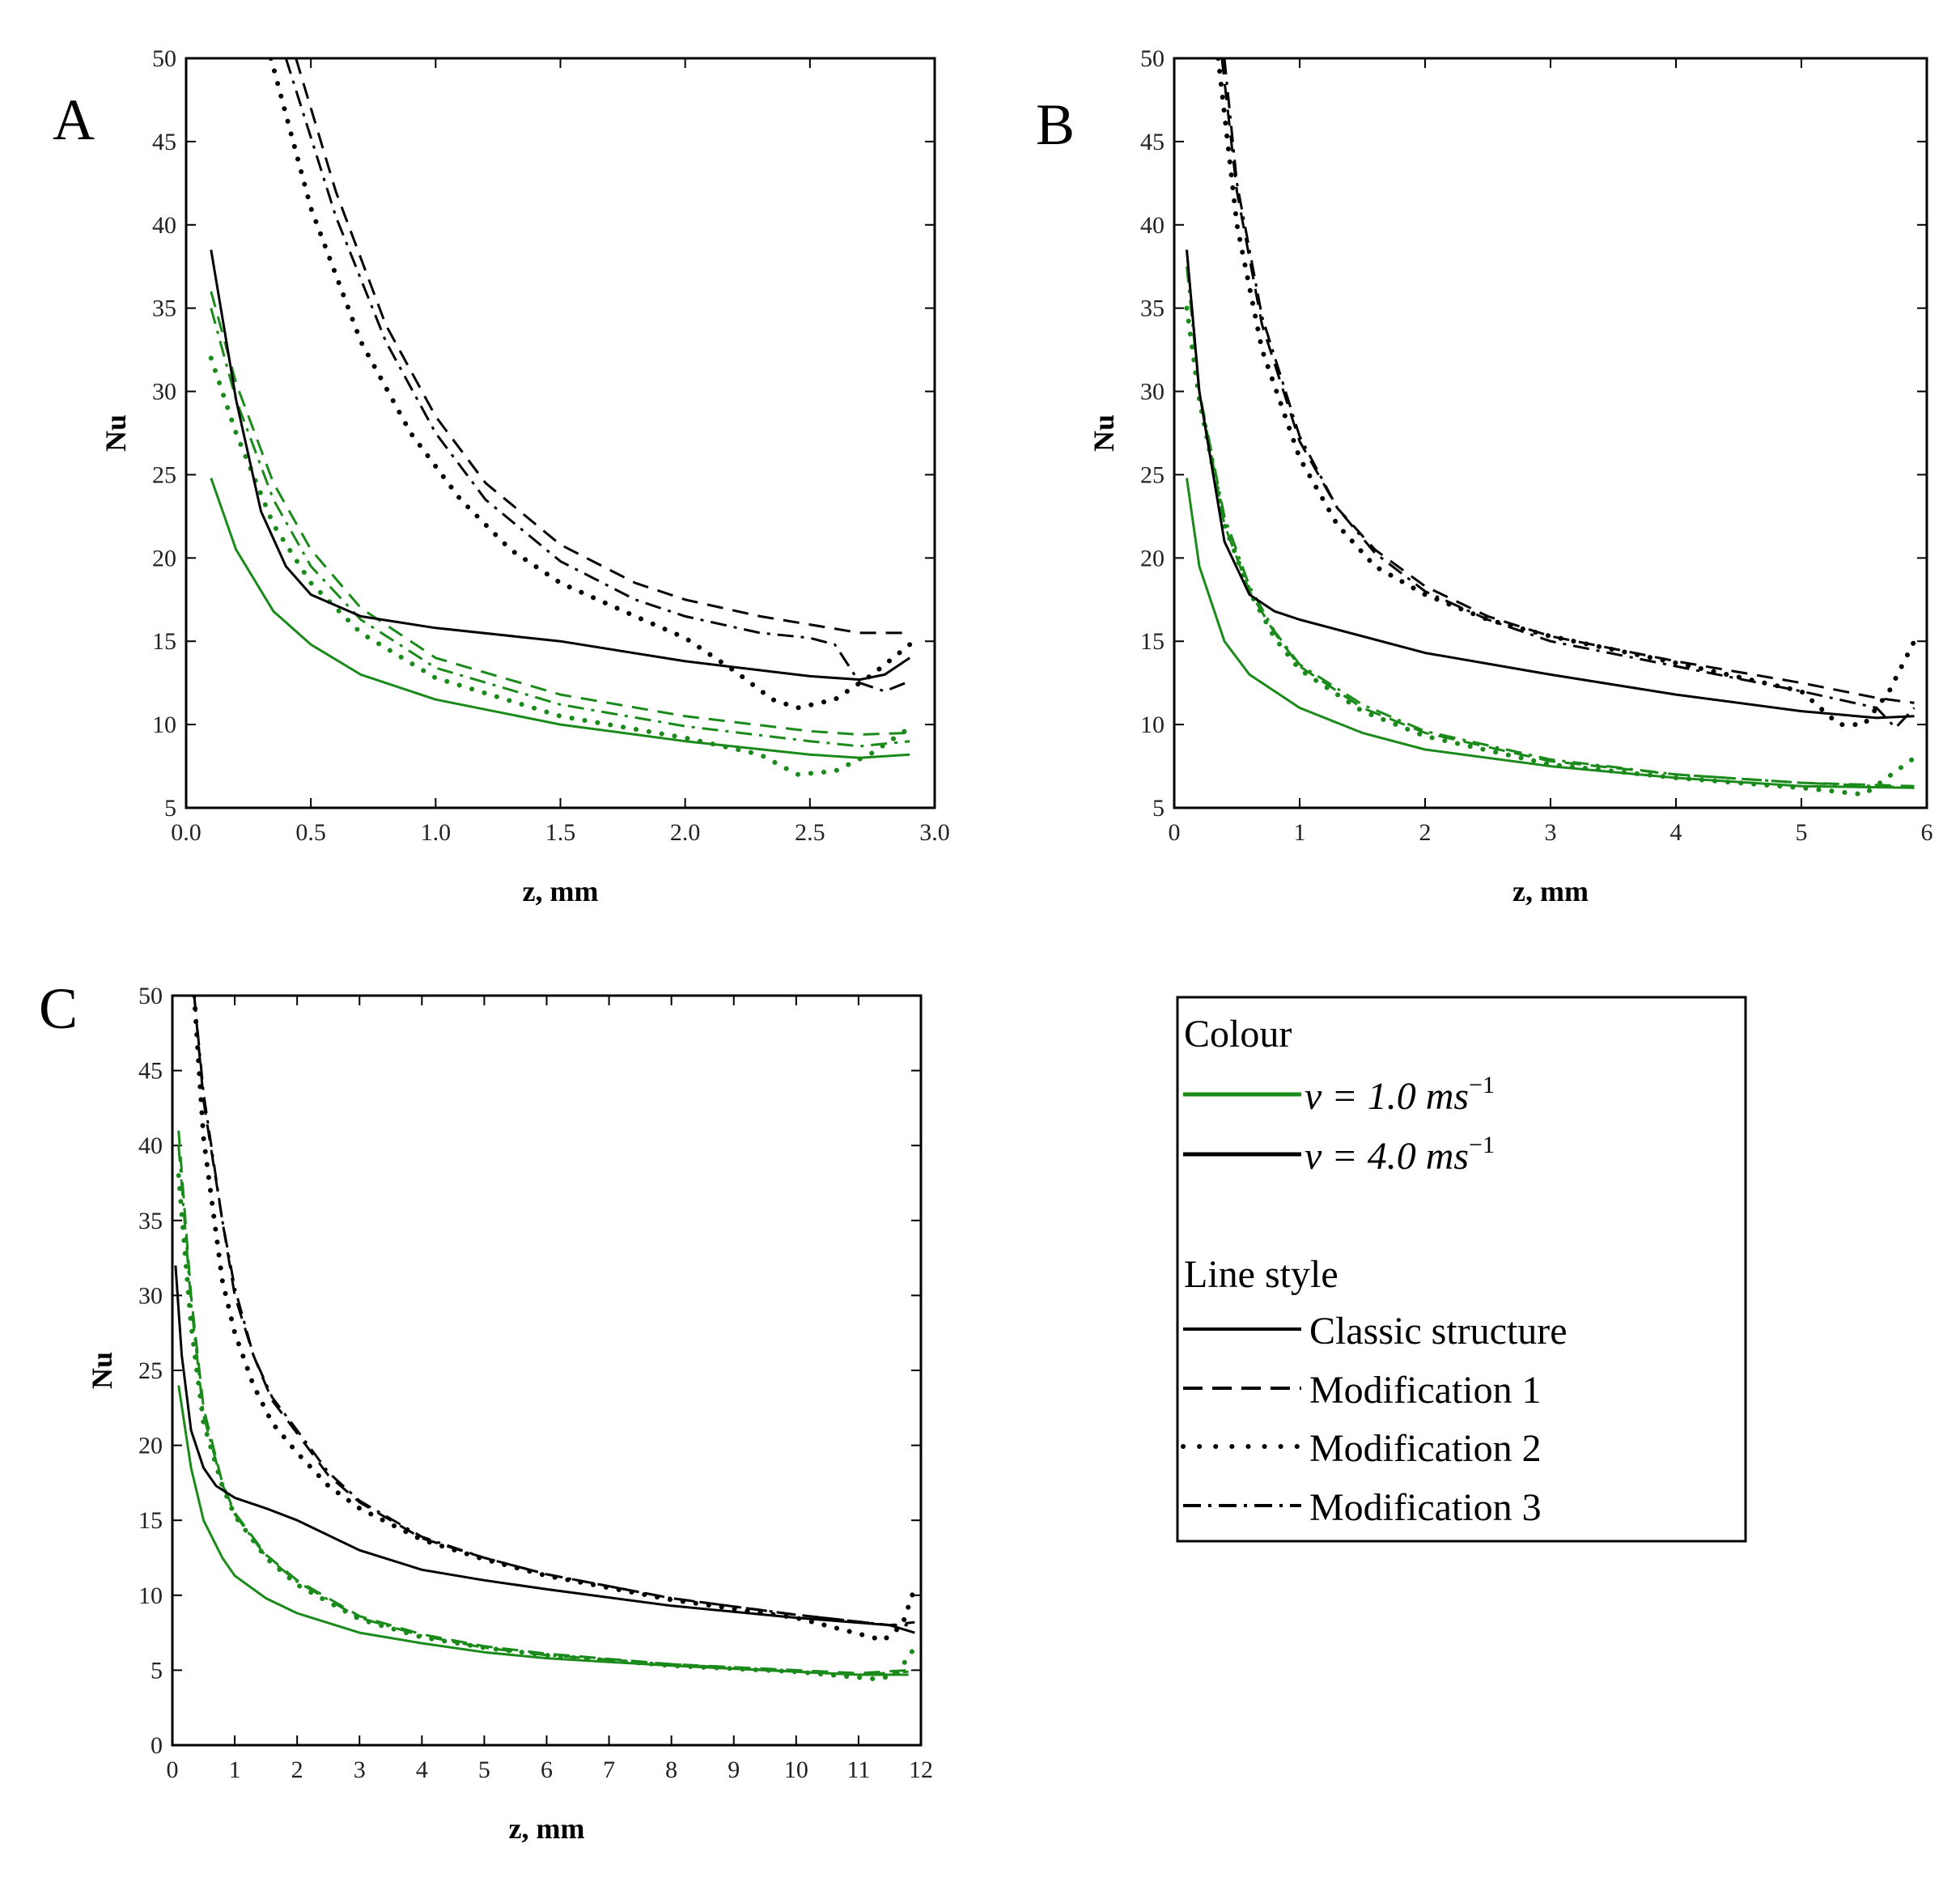 This screenshot has height=1886, width=1960. What do you see at coordinates (1261, 1274) in the screenshot?
I see `legend-style-heading: Line style` at bounding box center [1261, 1274].